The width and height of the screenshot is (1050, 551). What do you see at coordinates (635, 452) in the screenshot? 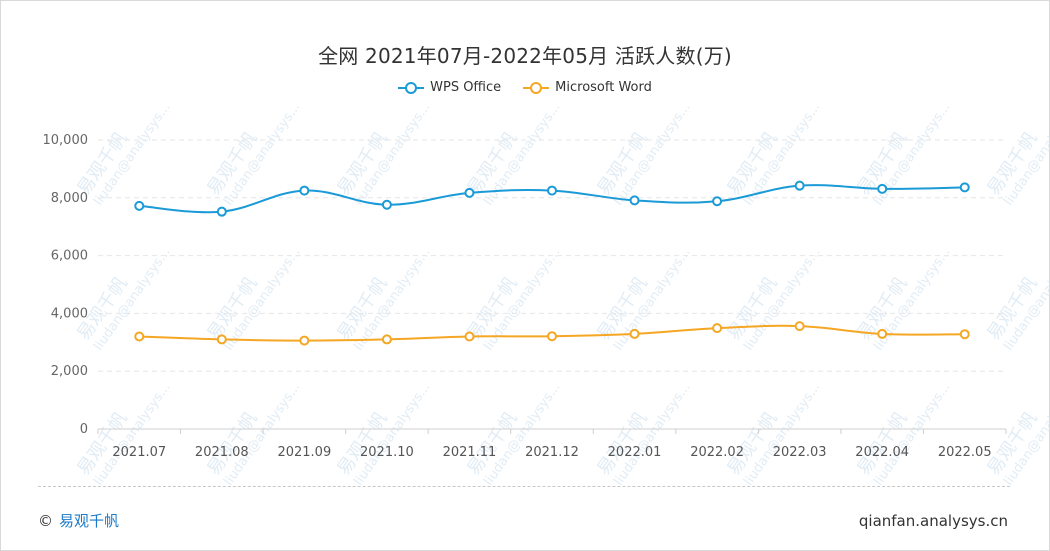
I see `x-tick-label: 2022.01` at bounding box center [635, 452].